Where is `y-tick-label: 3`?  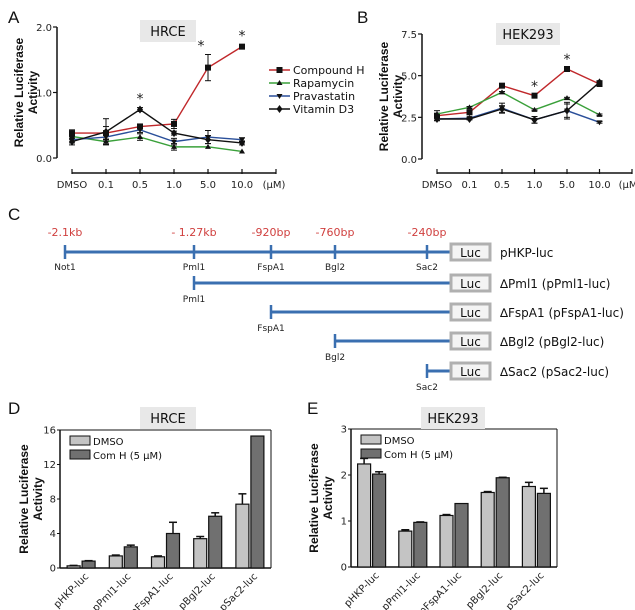 y-tick-label: 3 is located at coordinates (344, 430).